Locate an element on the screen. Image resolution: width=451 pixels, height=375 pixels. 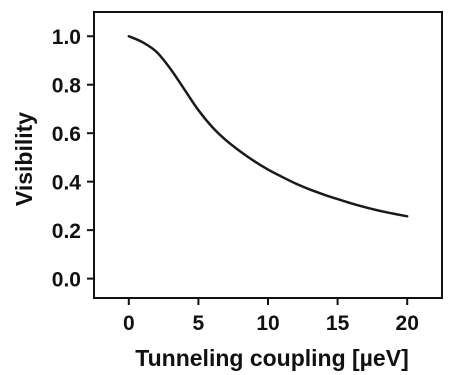
y-tick-label: 0.4 is located at coordinates (67, 183).